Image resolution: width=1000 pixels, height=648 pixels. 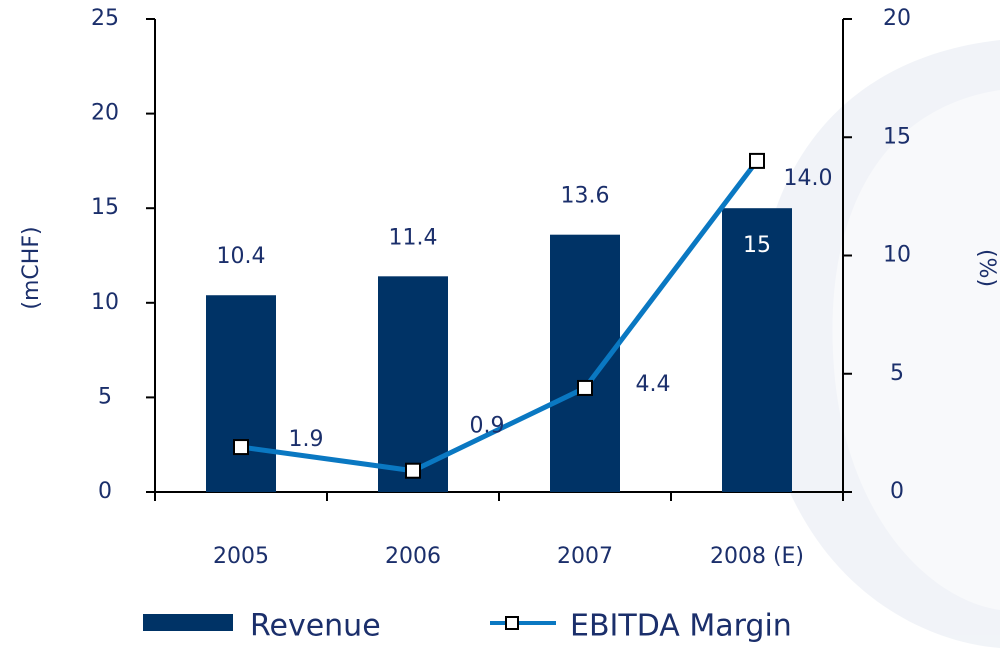 I want to click on x-tick-label: 2007, so click(x=585, y=556).